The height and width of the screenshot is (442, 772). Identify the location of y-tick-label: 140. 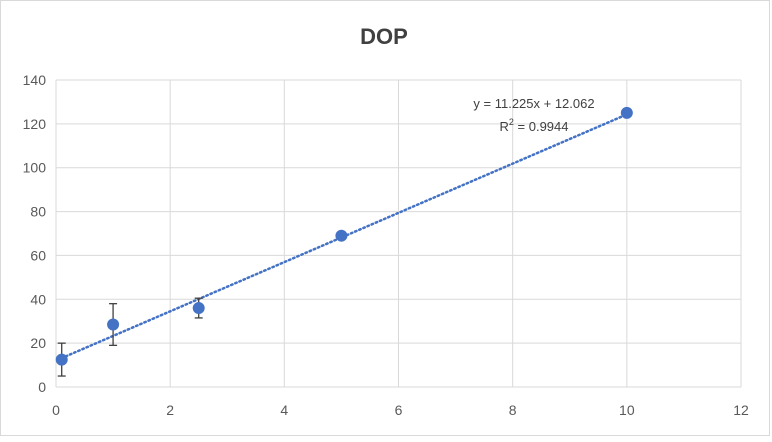
(35, 80).